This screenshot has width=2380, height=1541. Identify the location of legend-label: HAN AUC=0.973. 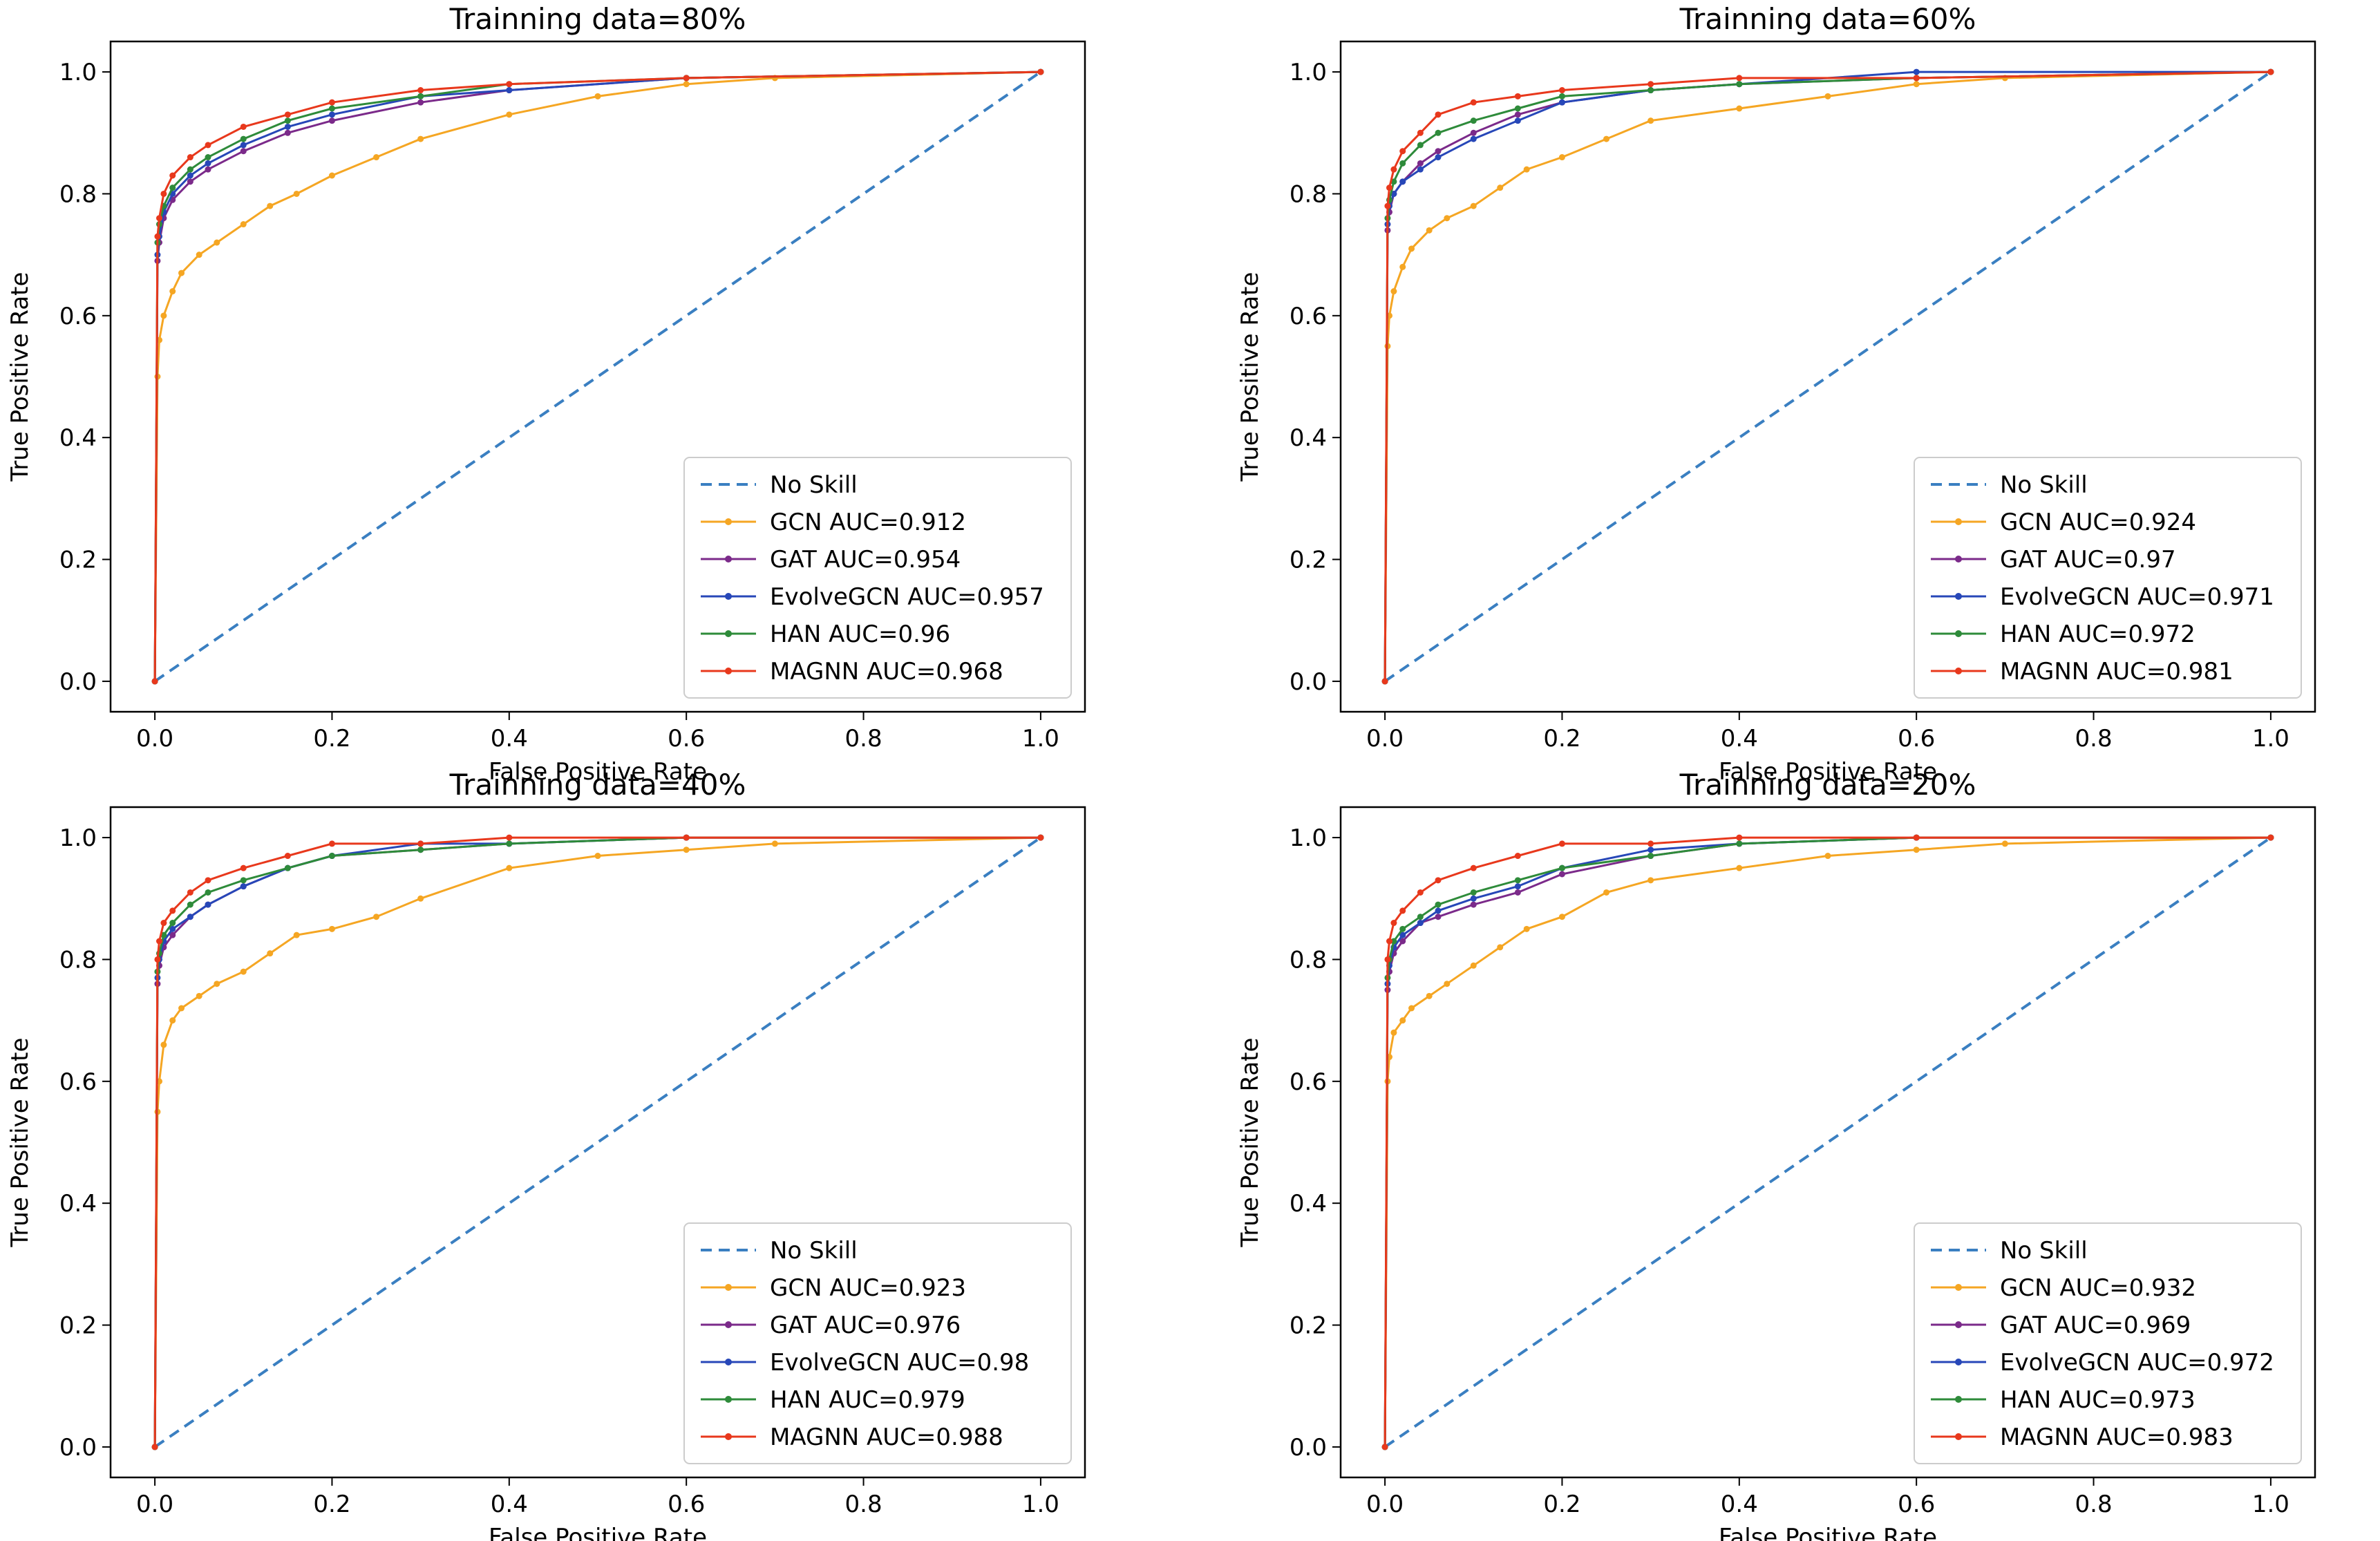
(2097, 1400).